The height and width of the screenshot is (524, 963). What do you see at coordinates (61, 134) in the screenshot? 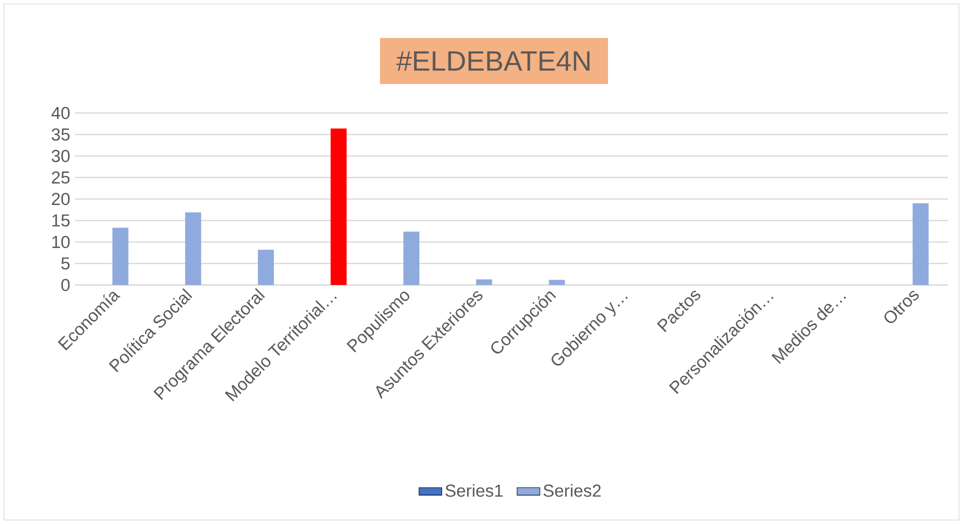
I see `y-tick-label: 35` at bounding box center [61, 134].